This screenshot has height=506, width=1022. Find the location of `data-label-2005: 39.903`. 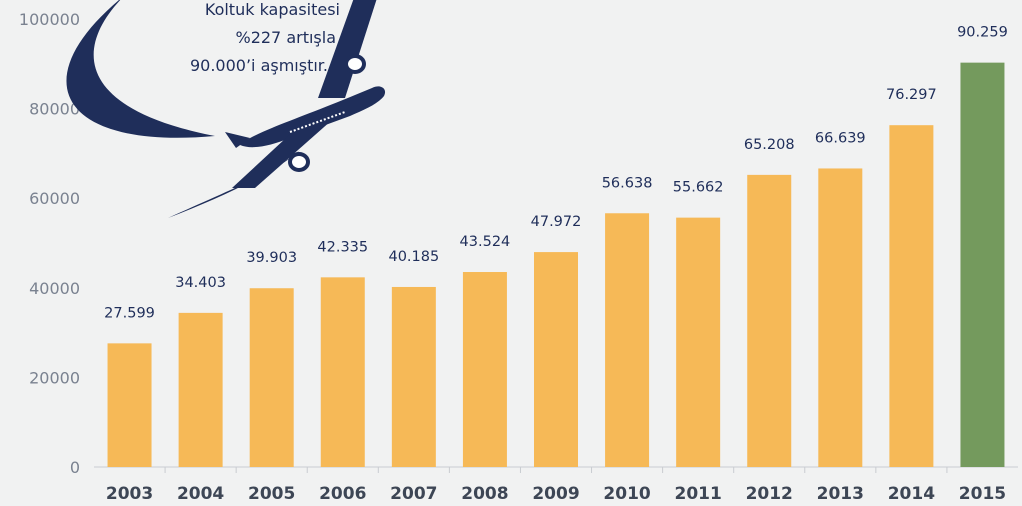

data-label-2005: 39.903 is located at coordinates (271, 258).